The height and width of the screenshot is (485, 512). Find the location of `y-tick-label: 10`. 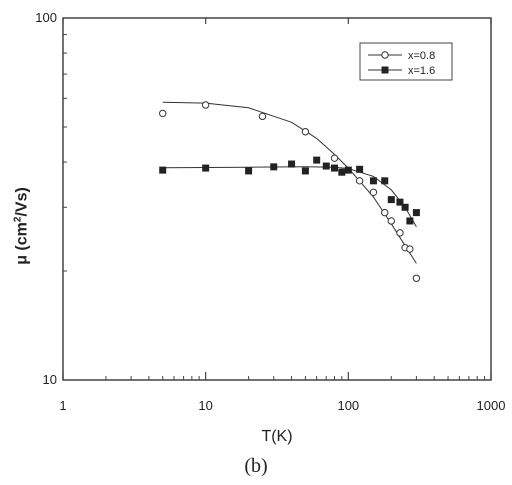

y-tick-label: 10 is located at coordinates (50, 379).